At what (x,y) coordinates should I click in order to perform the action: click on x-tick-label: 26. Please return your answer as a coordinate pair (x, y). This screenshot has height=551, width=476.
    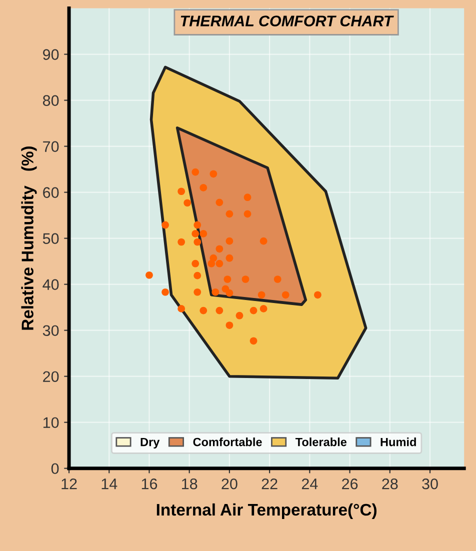
    Looking at the image, I should click on (350, 484).